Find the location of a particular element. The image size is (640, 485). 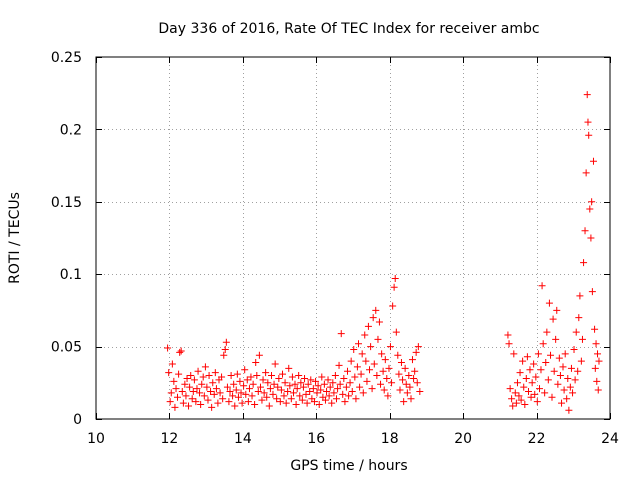

x-axis-label: GPS time / hours is located at coordinates (348, 466).